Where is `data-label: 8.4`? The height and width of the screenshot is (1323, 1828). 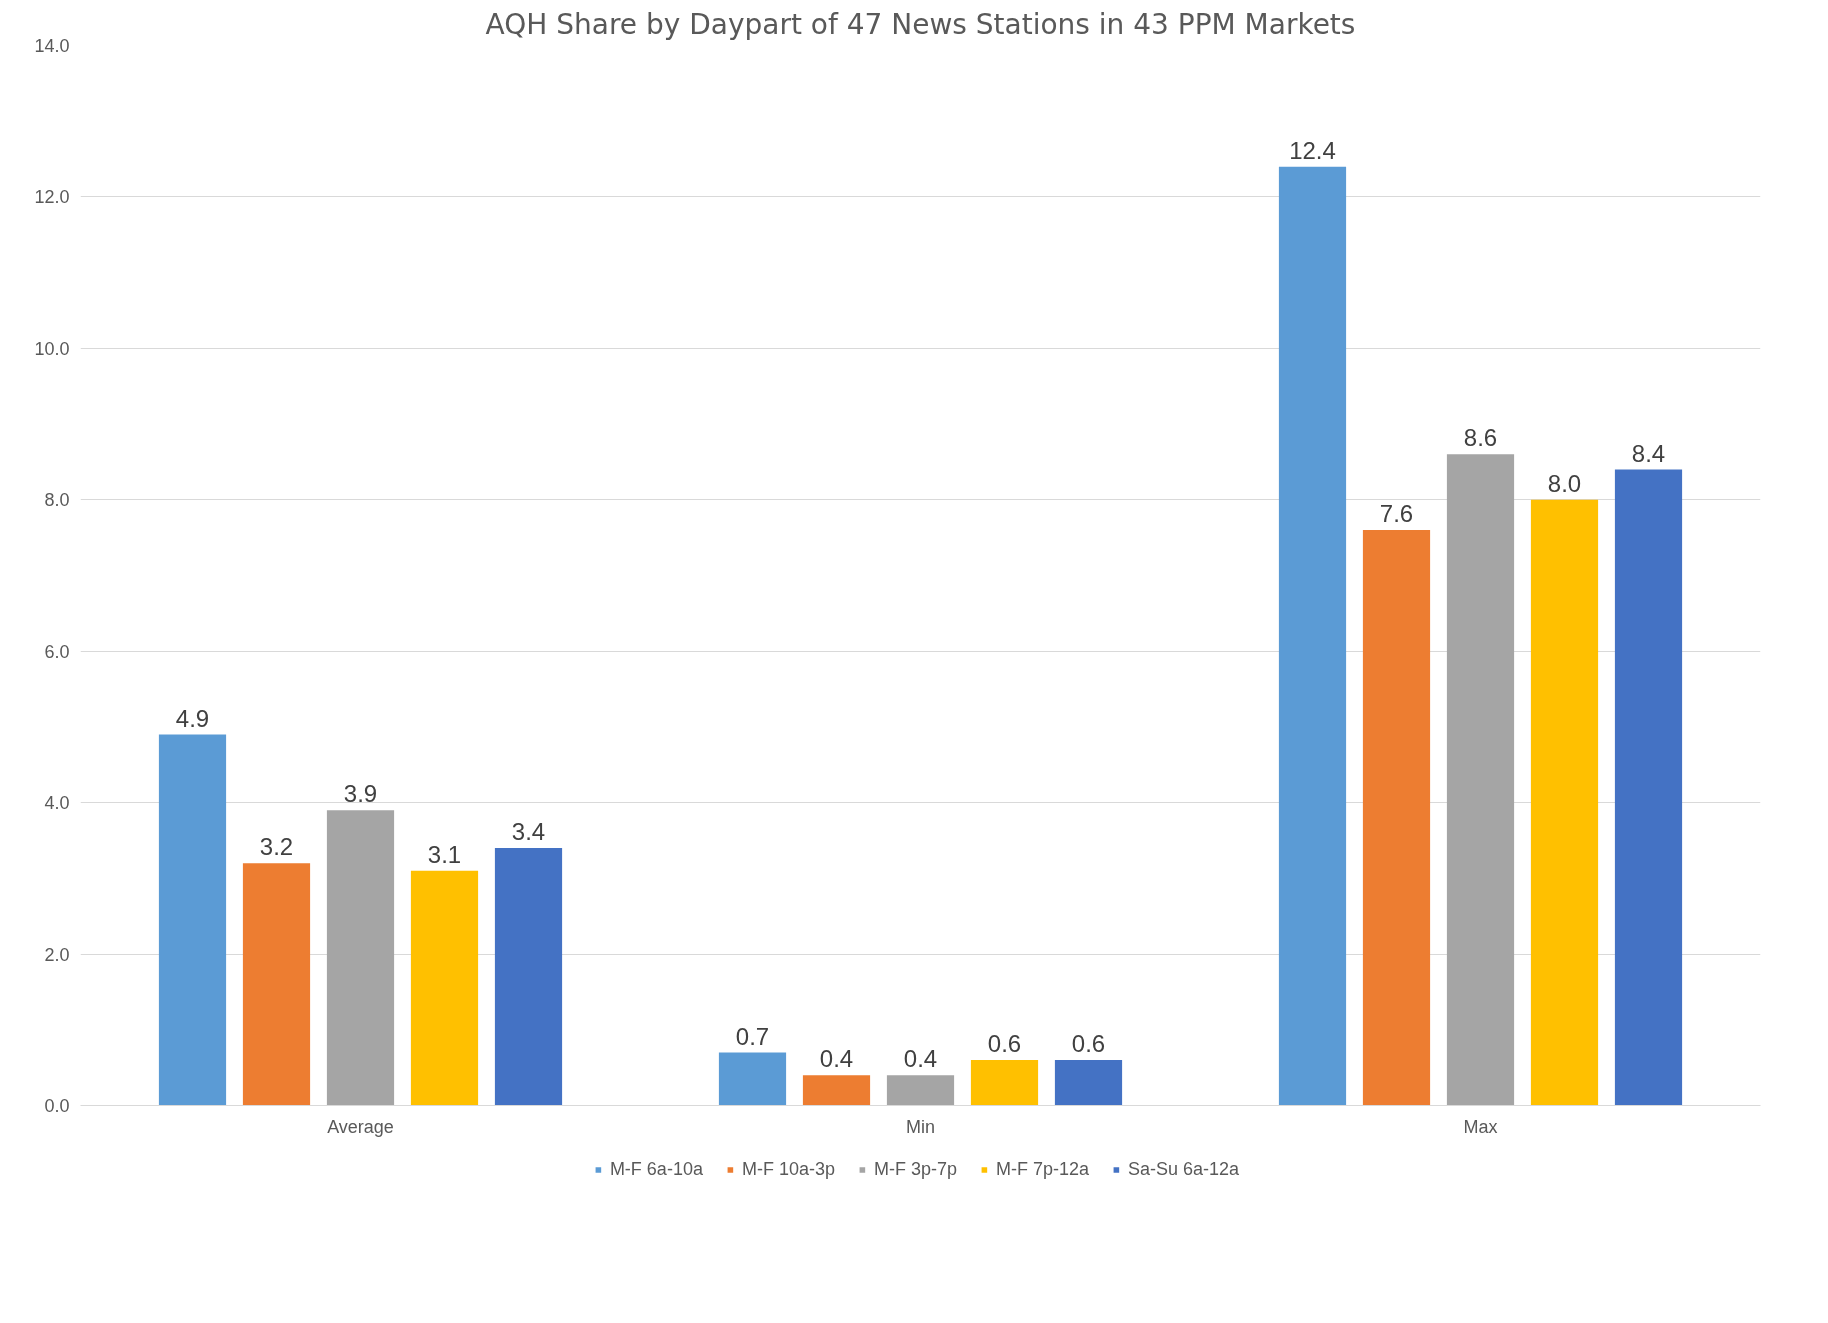 data-label: 8.4 is located at coordinates (1648, 453).